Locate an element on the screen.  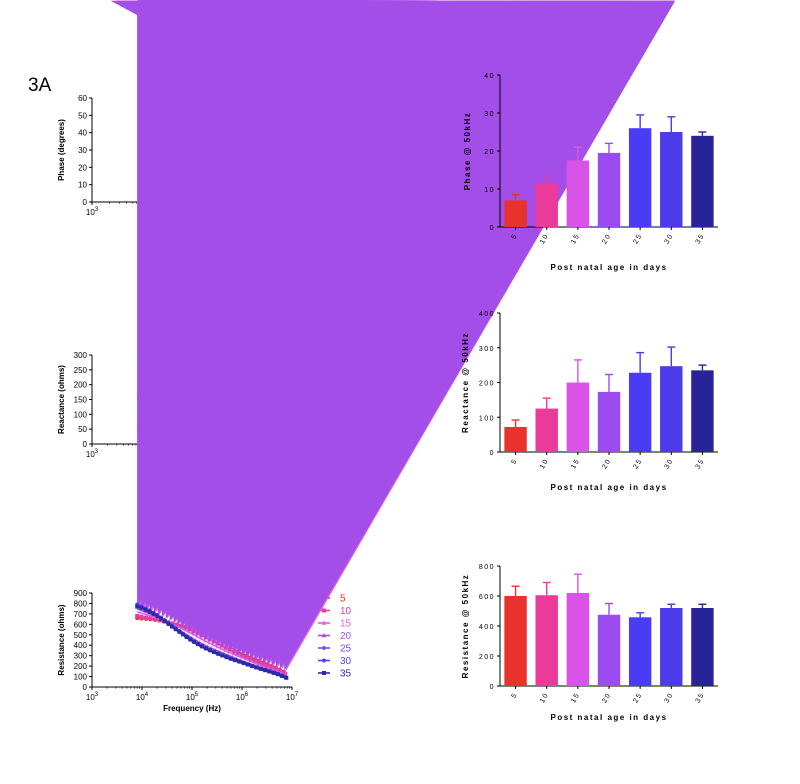
y-axis-title: Reactance (ohms) is located at coordinates (61, 399).